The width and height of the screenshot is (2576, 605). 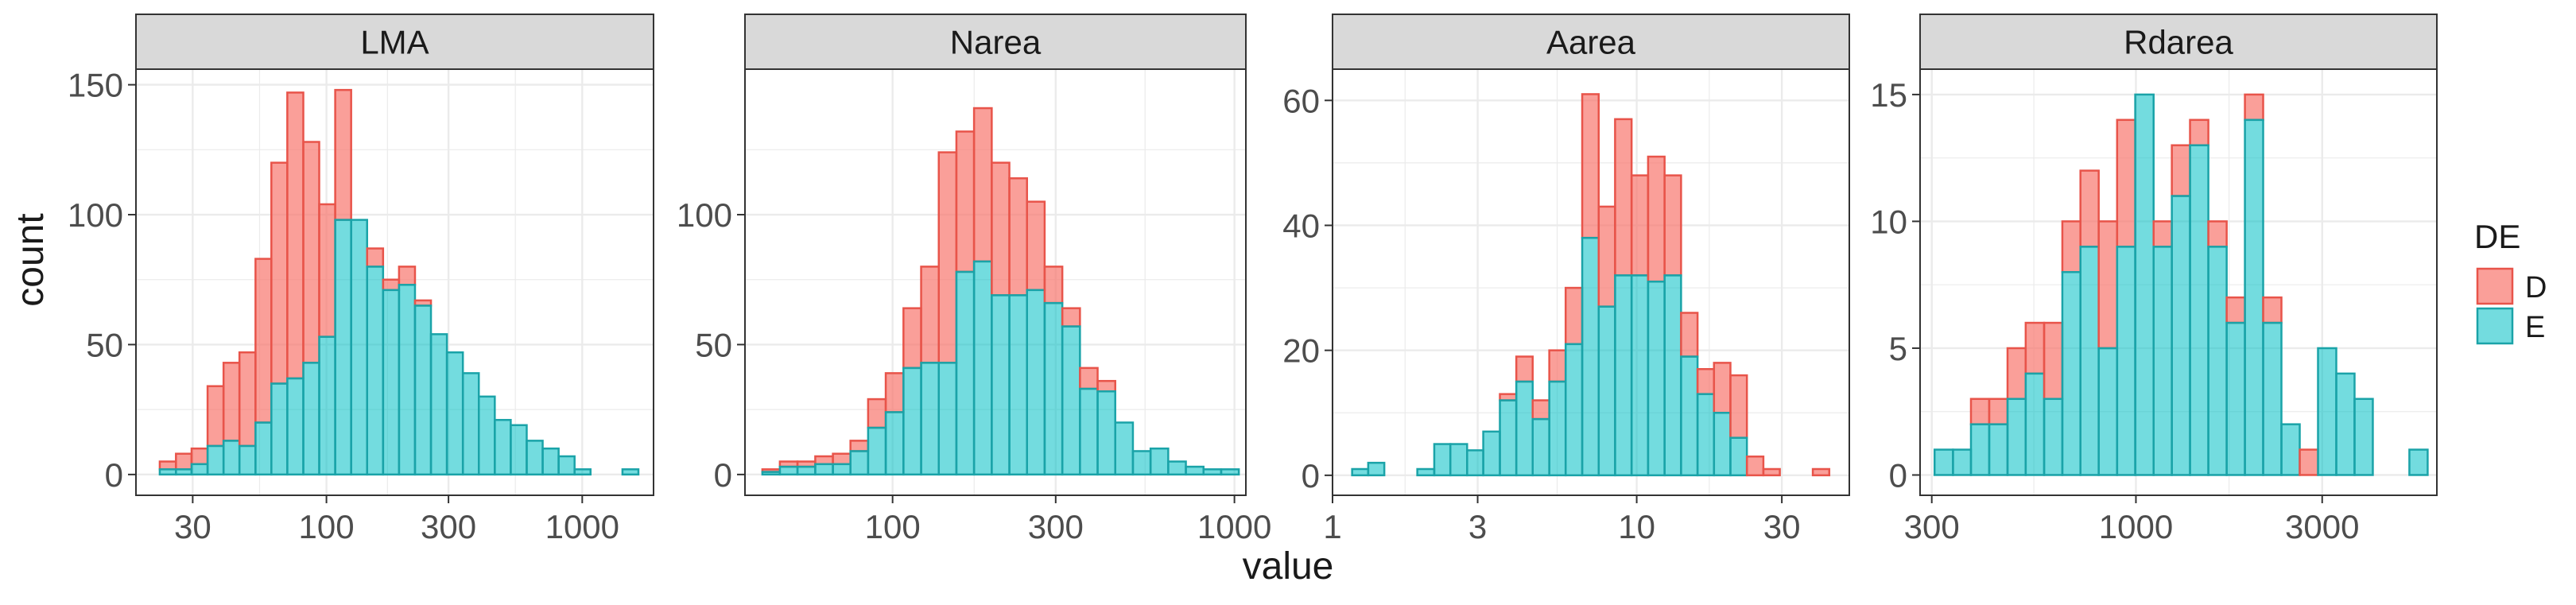 What do you see at coordinates (192, 526) in the screenshot?
I see `x-tick-label: 30` at bounding box center [192, 526].